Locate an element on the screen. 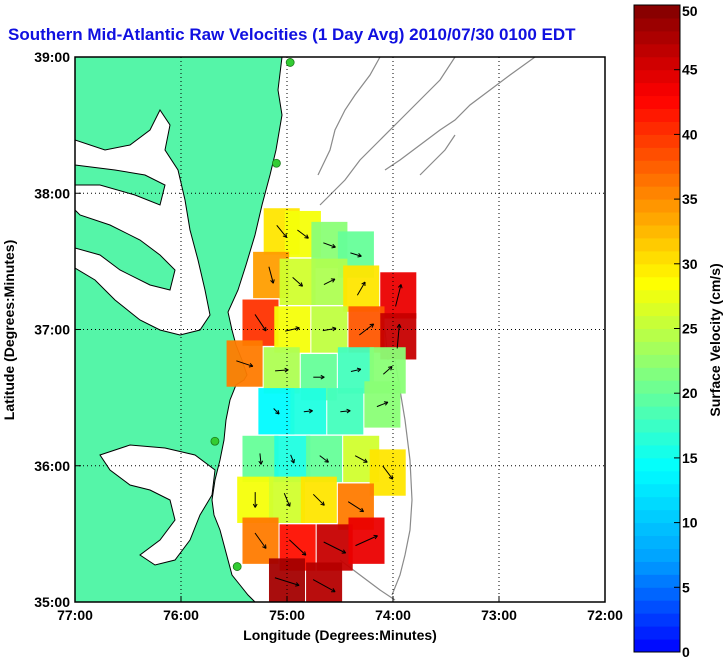 The height and width of the screenshot is (659, 724). colorbar-tick-label: 45 is located at coordinates (690, 70).